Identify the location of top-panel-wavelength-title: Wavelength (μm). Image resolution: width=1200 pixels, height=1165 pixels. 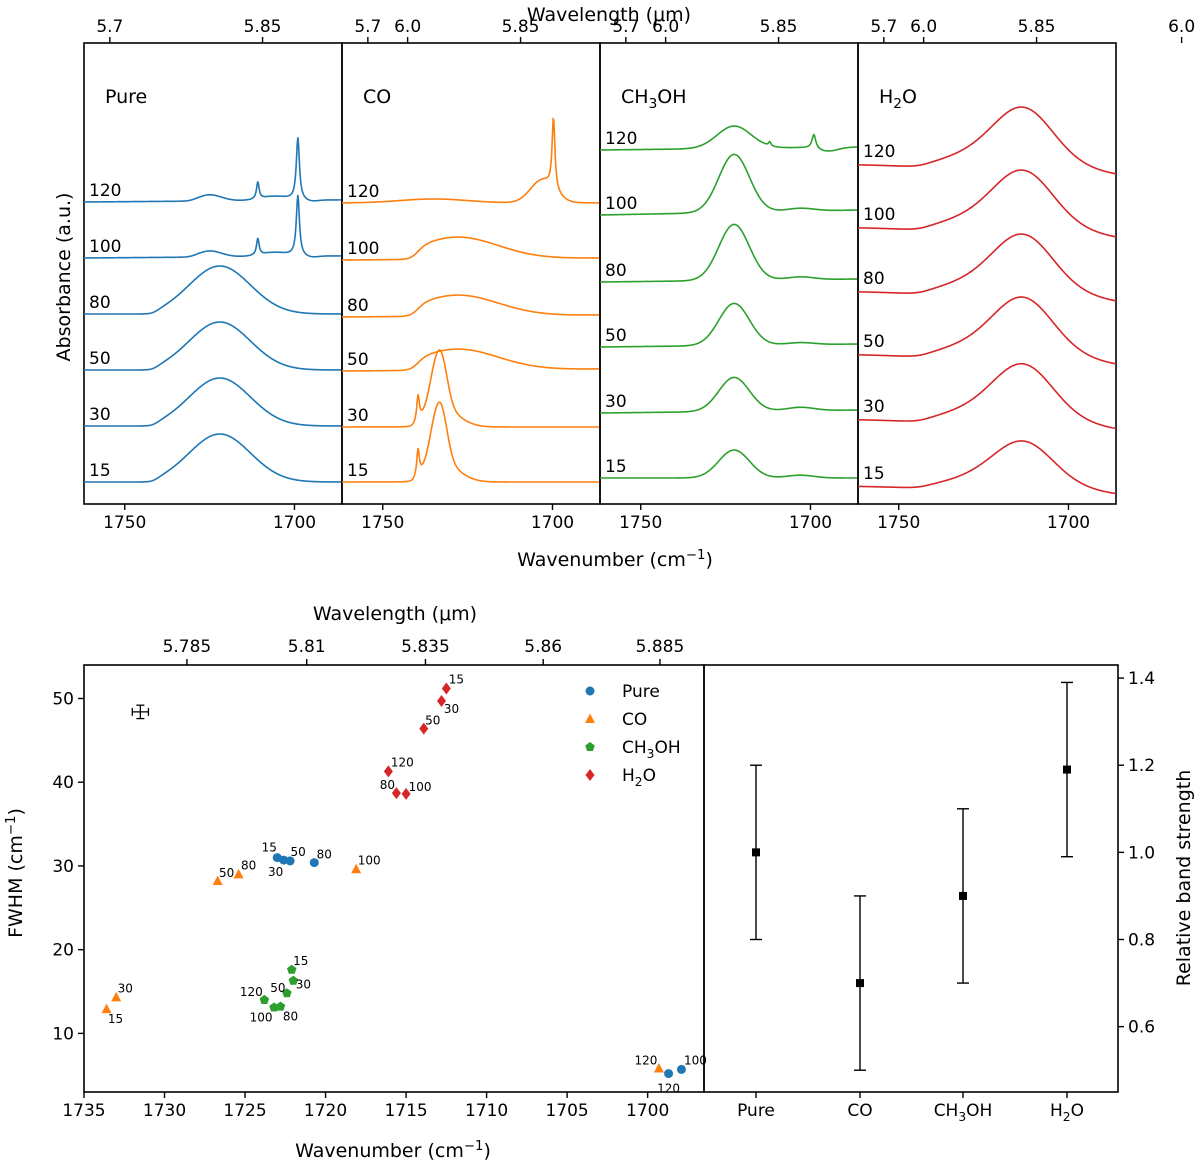
(609, 15).